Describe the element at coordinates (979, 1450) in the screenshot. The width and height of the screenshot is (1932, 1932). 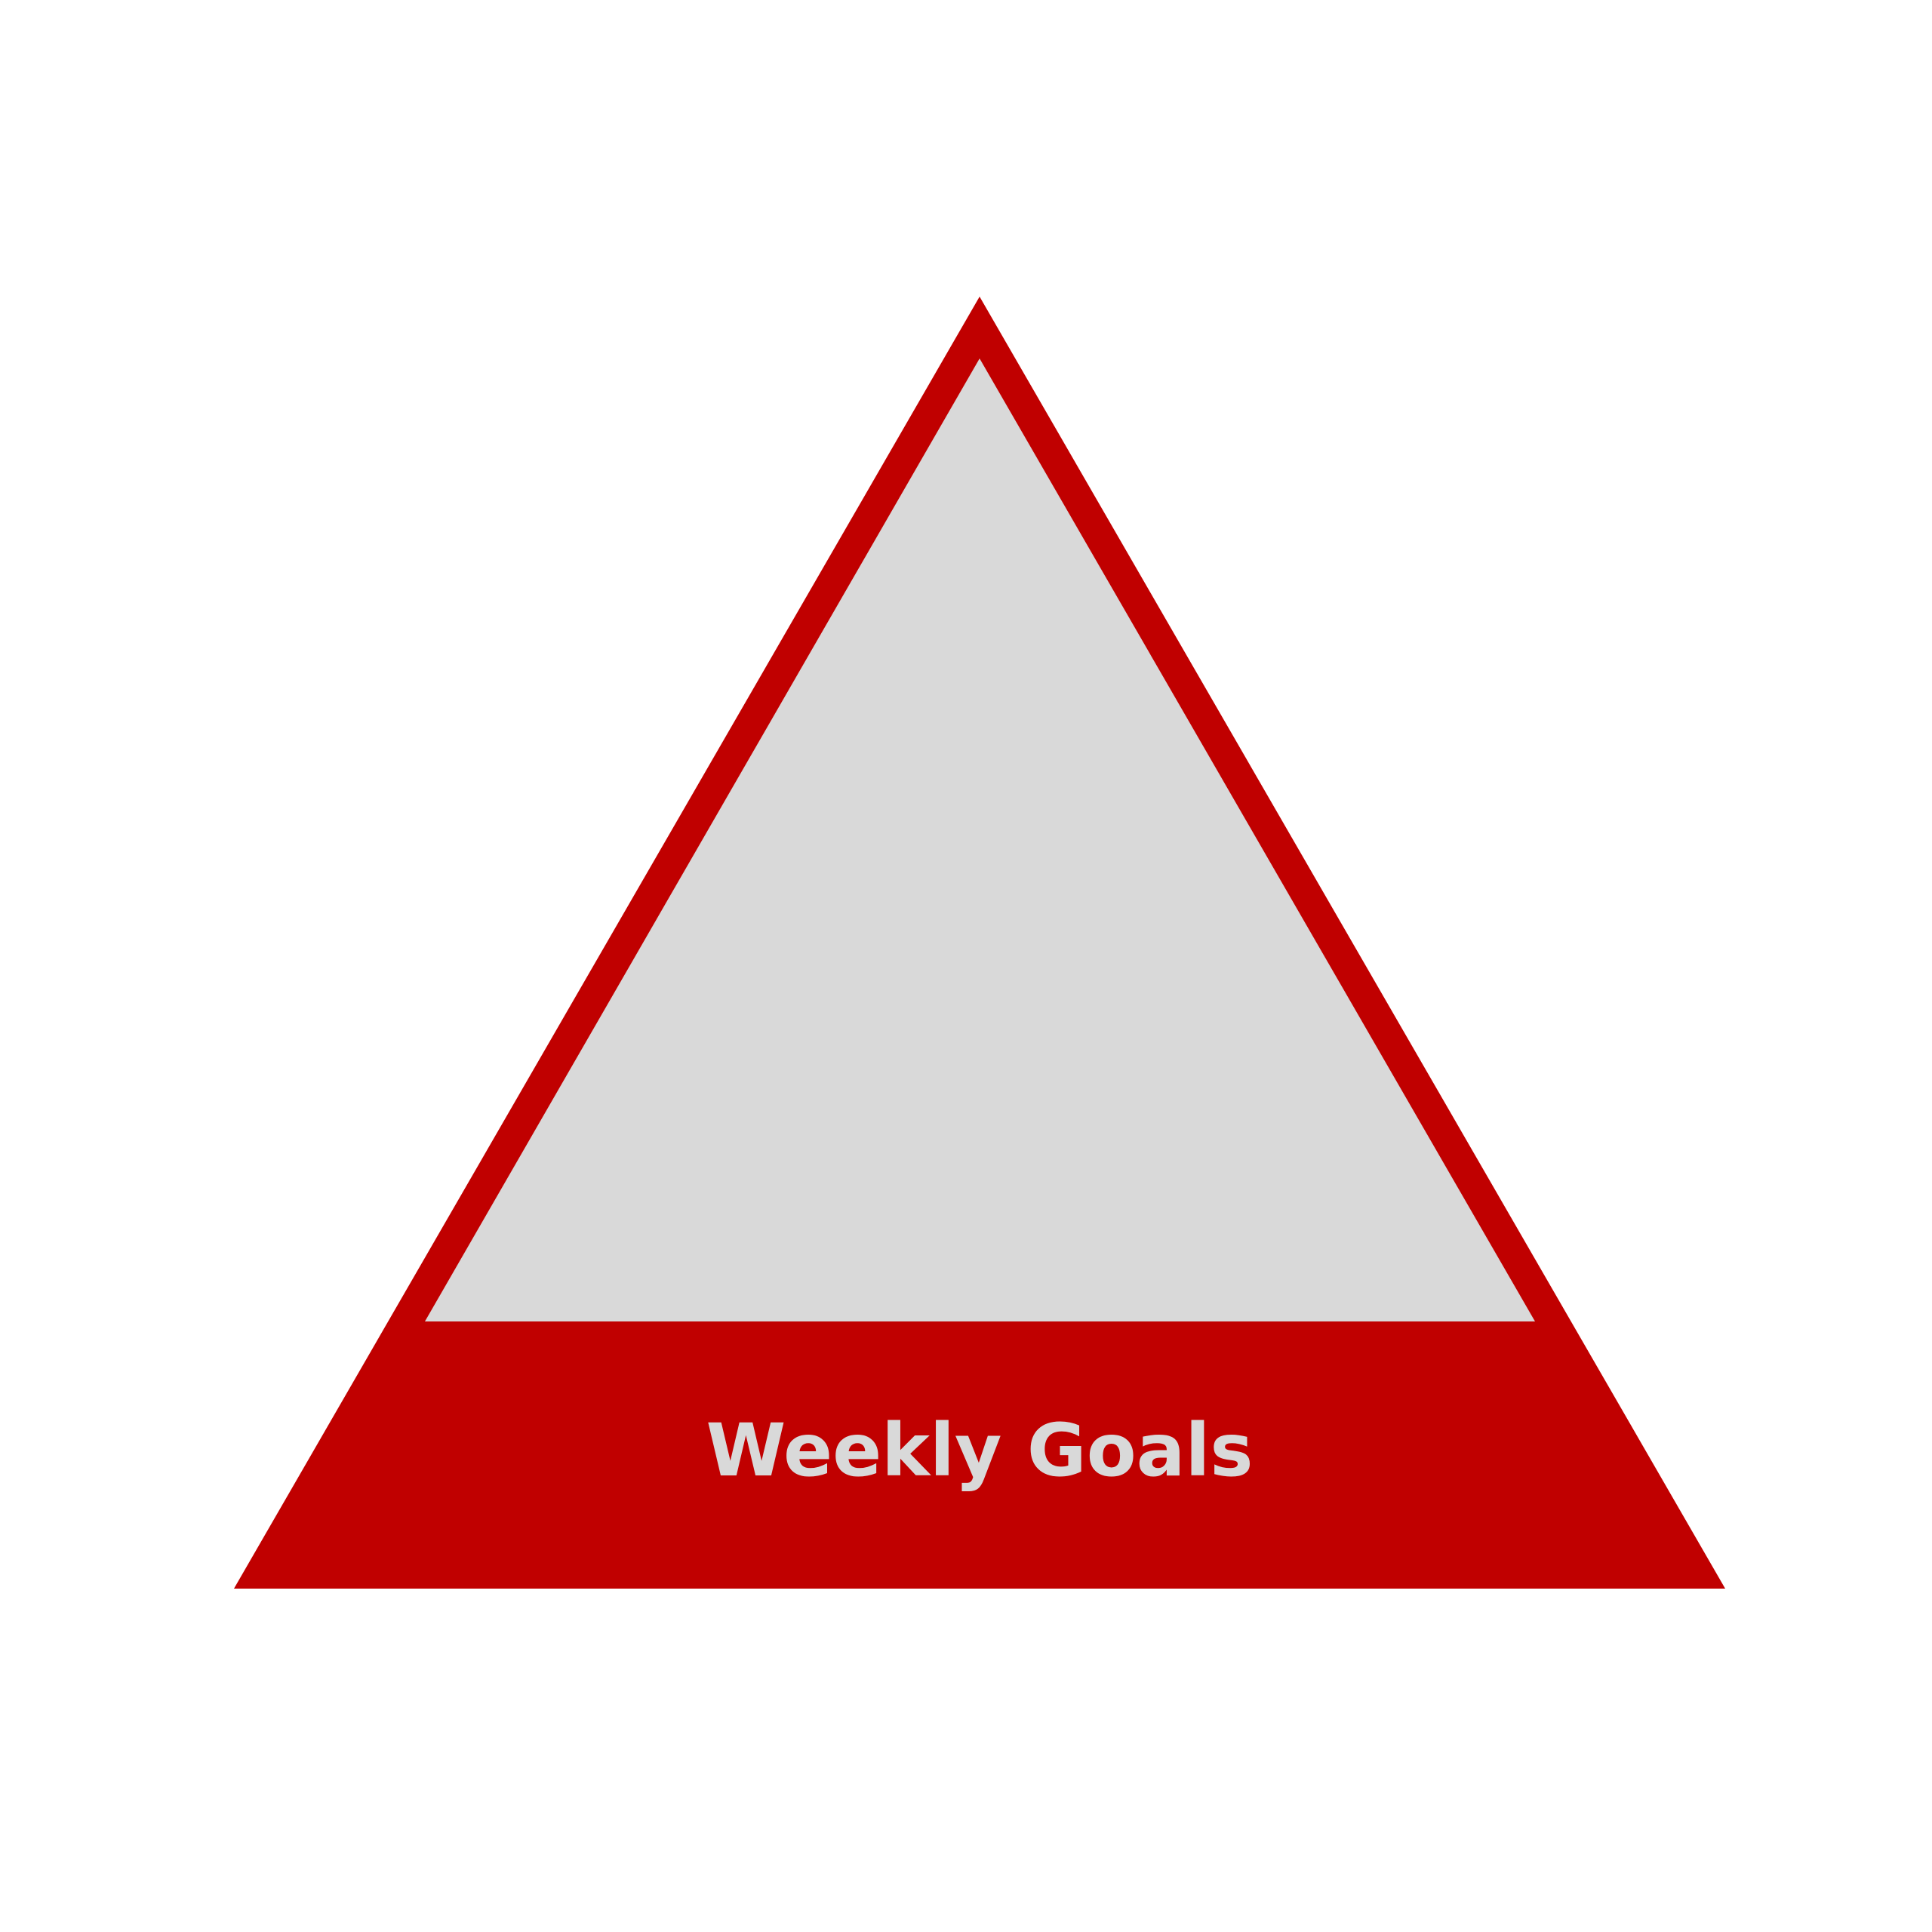
I see `base-label: Weekly Goals` at that location.